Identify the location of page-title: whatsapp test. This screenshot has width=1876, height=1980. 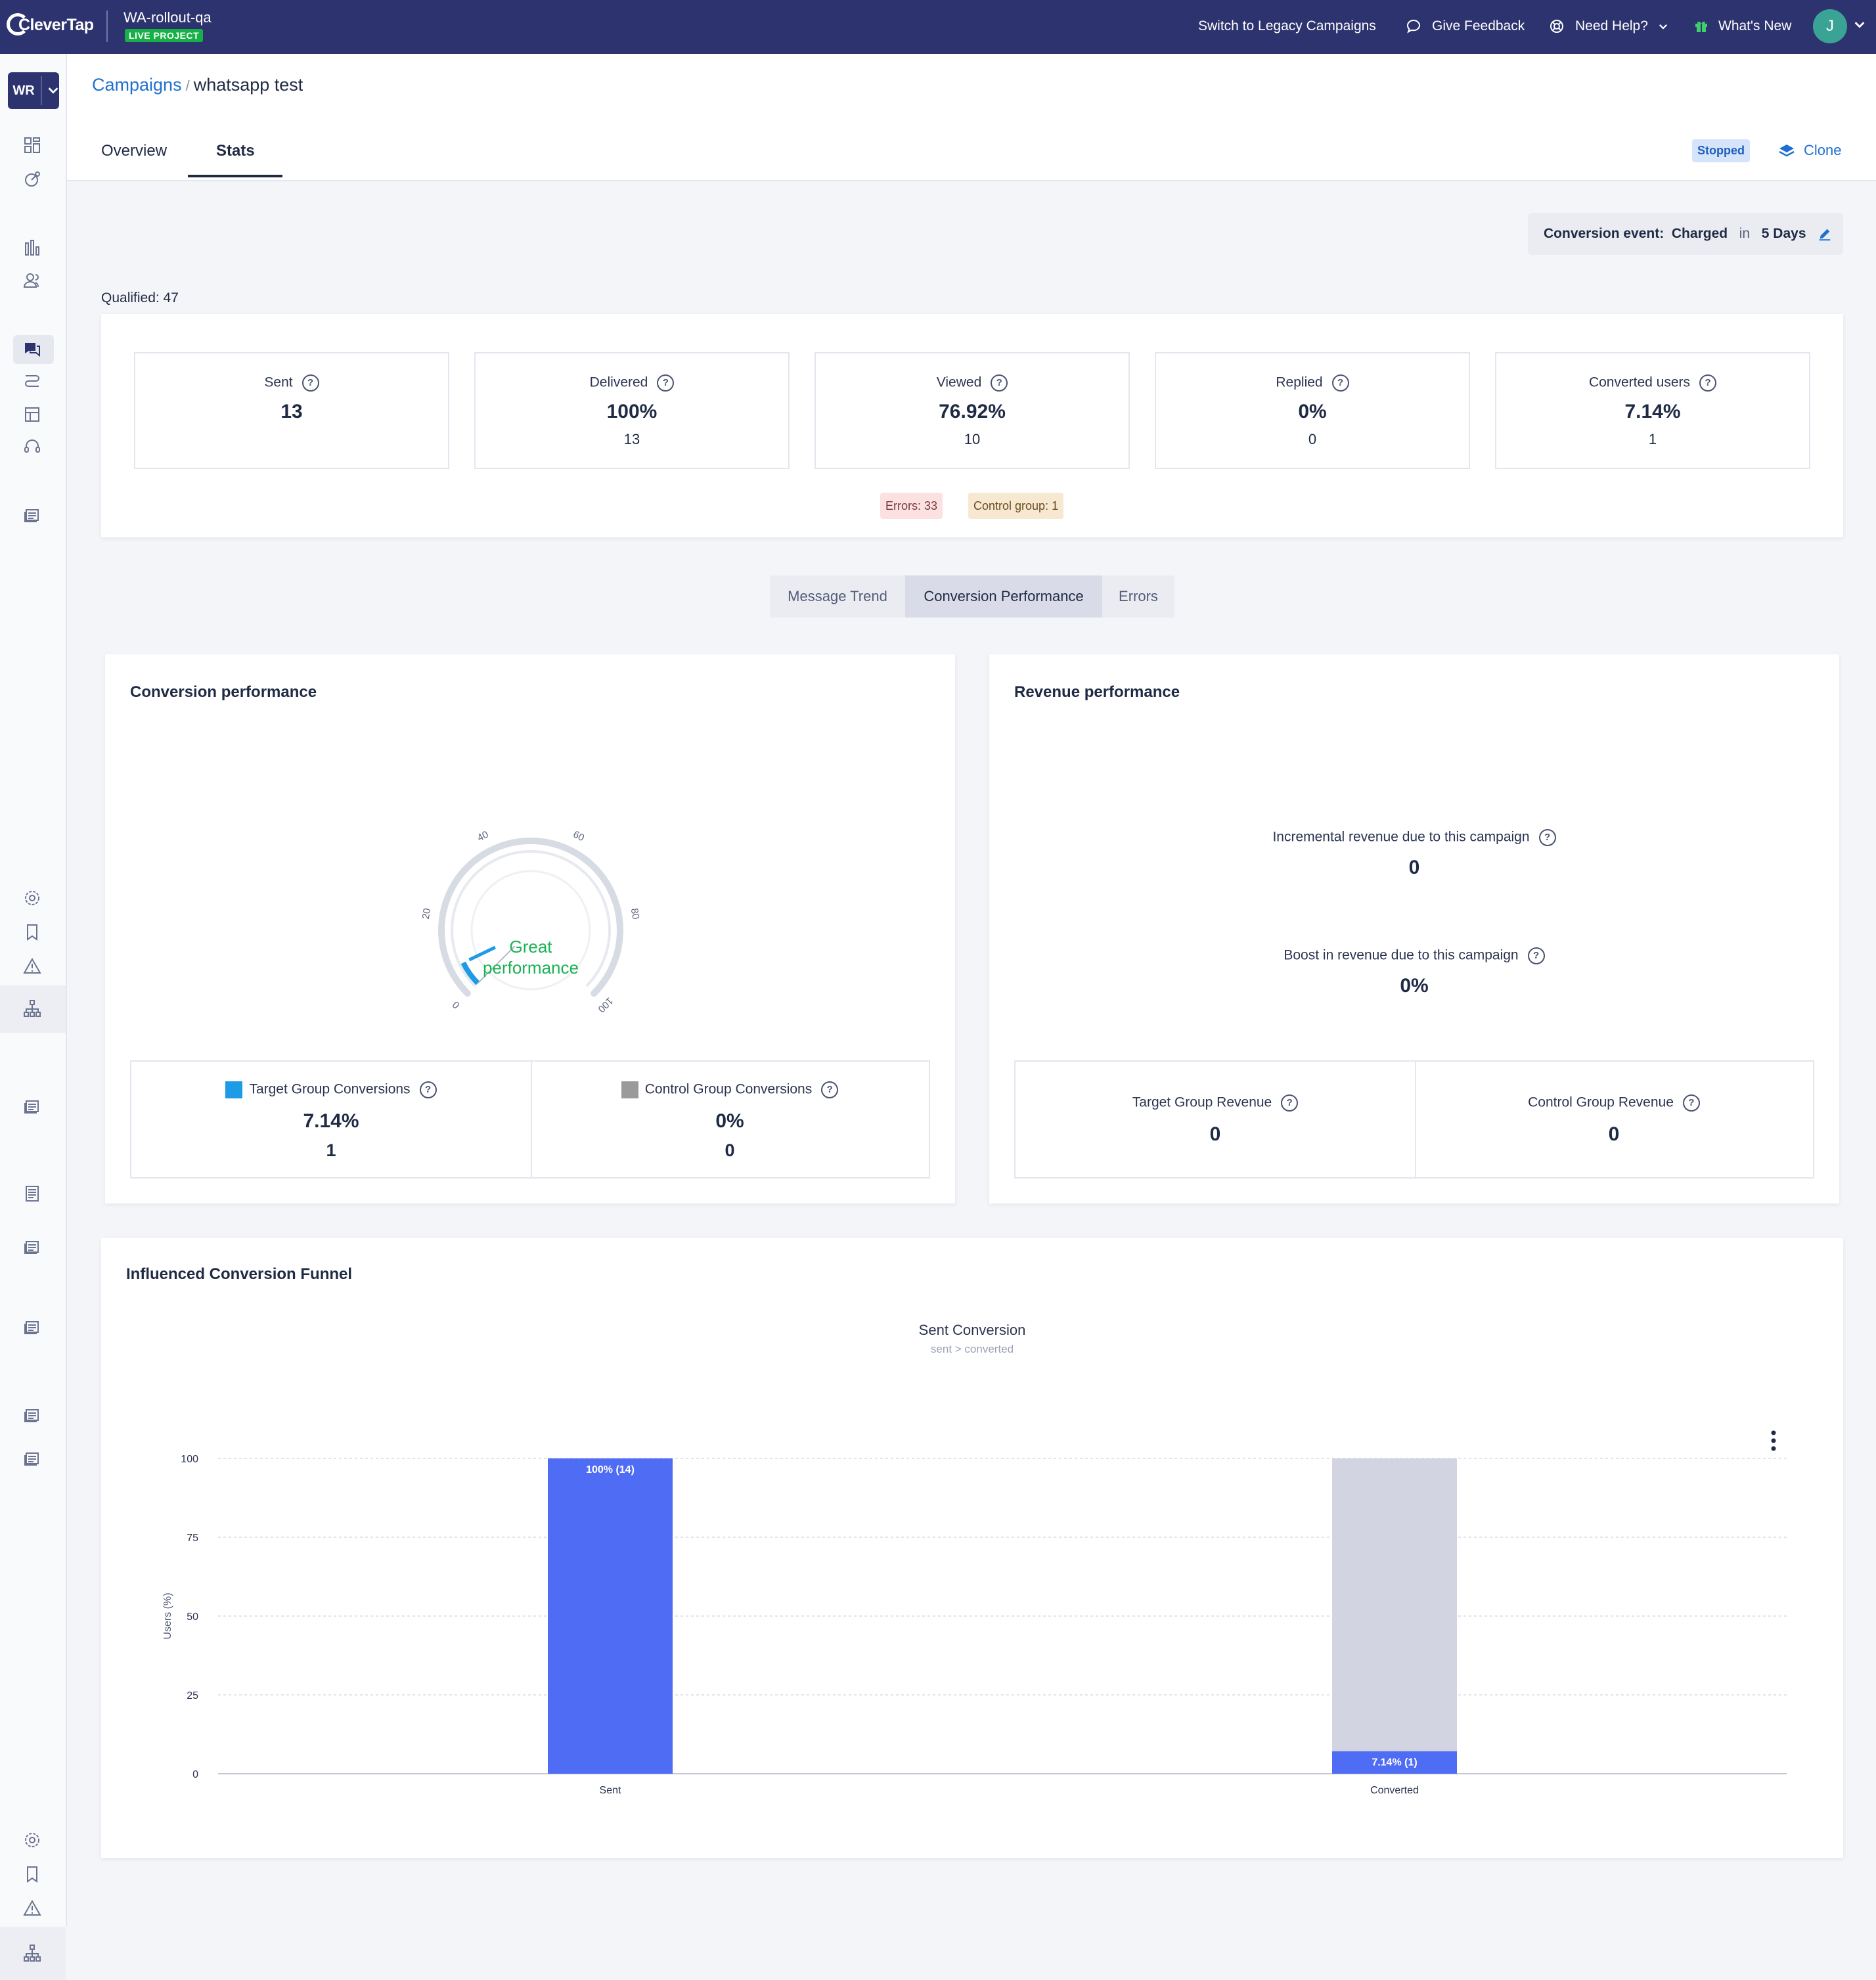
(248, 85).